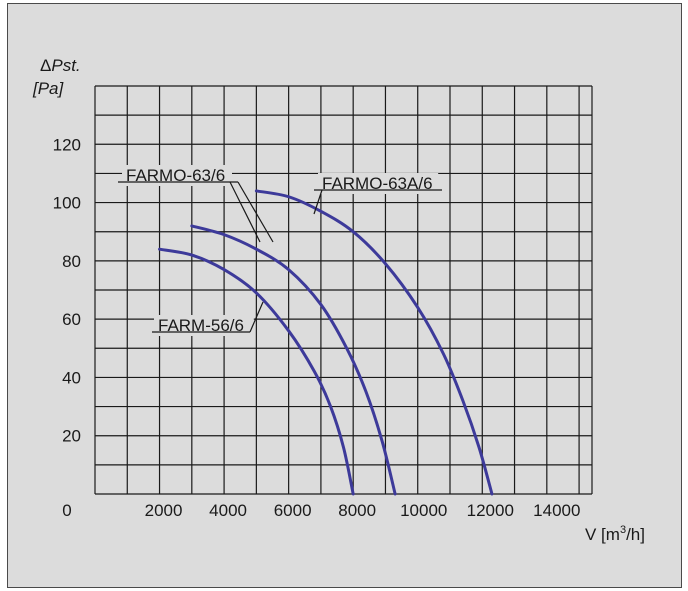  I want to click on x-tick-label: 6000, so click(293, 510).